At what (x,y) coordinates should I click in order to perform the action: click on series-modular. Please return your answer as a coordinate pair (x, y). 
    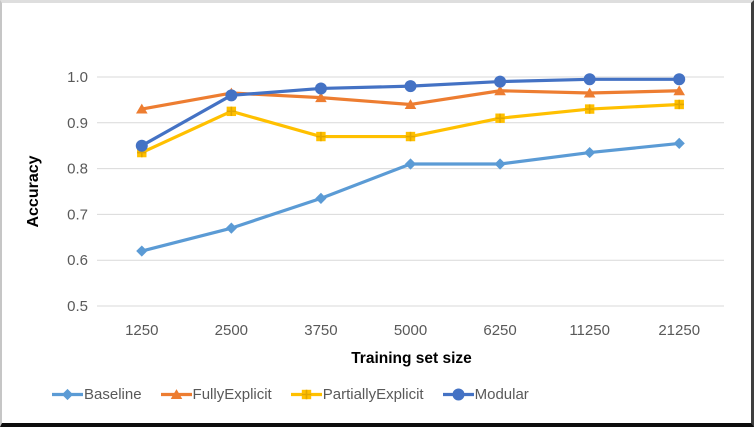
    Looking at the image, I should click on (410, 112).